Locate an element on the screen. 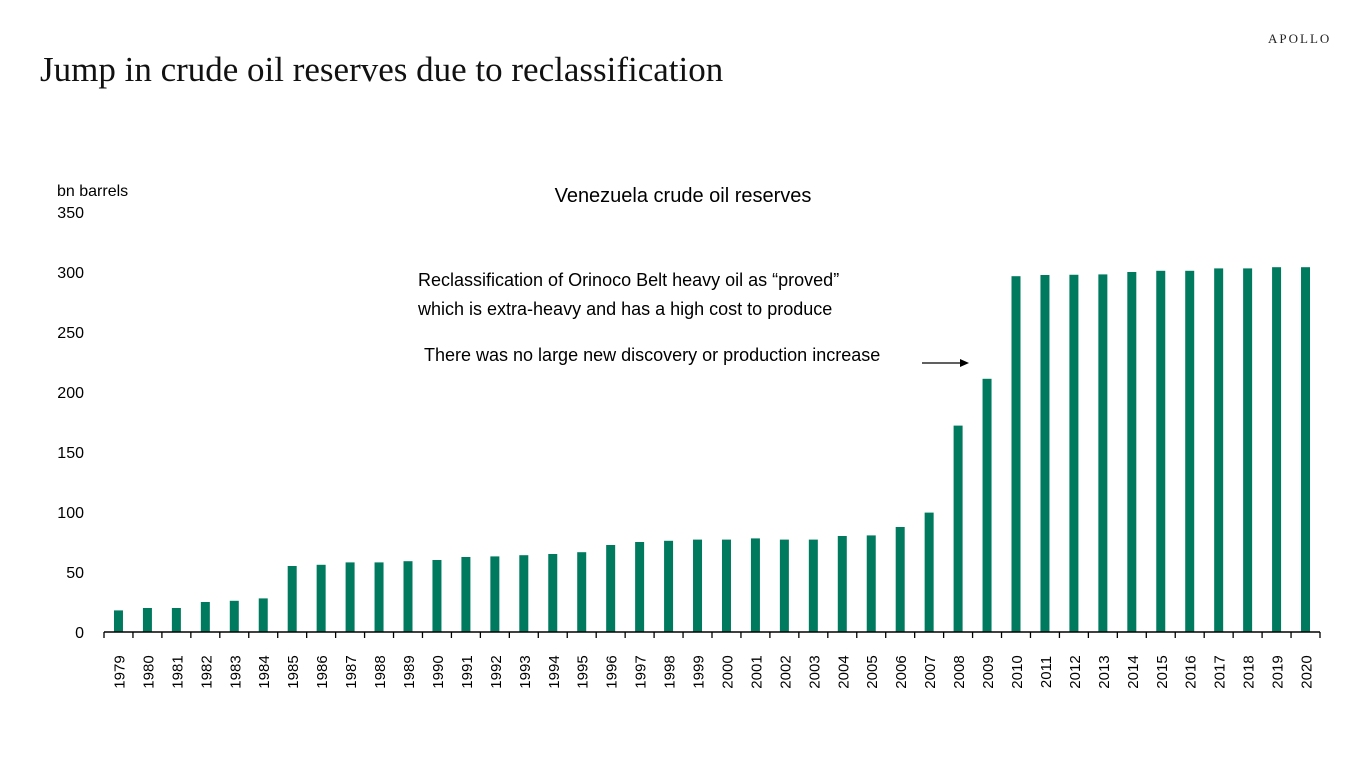 The height and width of the screenshot is (768, 1366). bar-1985 is located at coordinates (292, 599).